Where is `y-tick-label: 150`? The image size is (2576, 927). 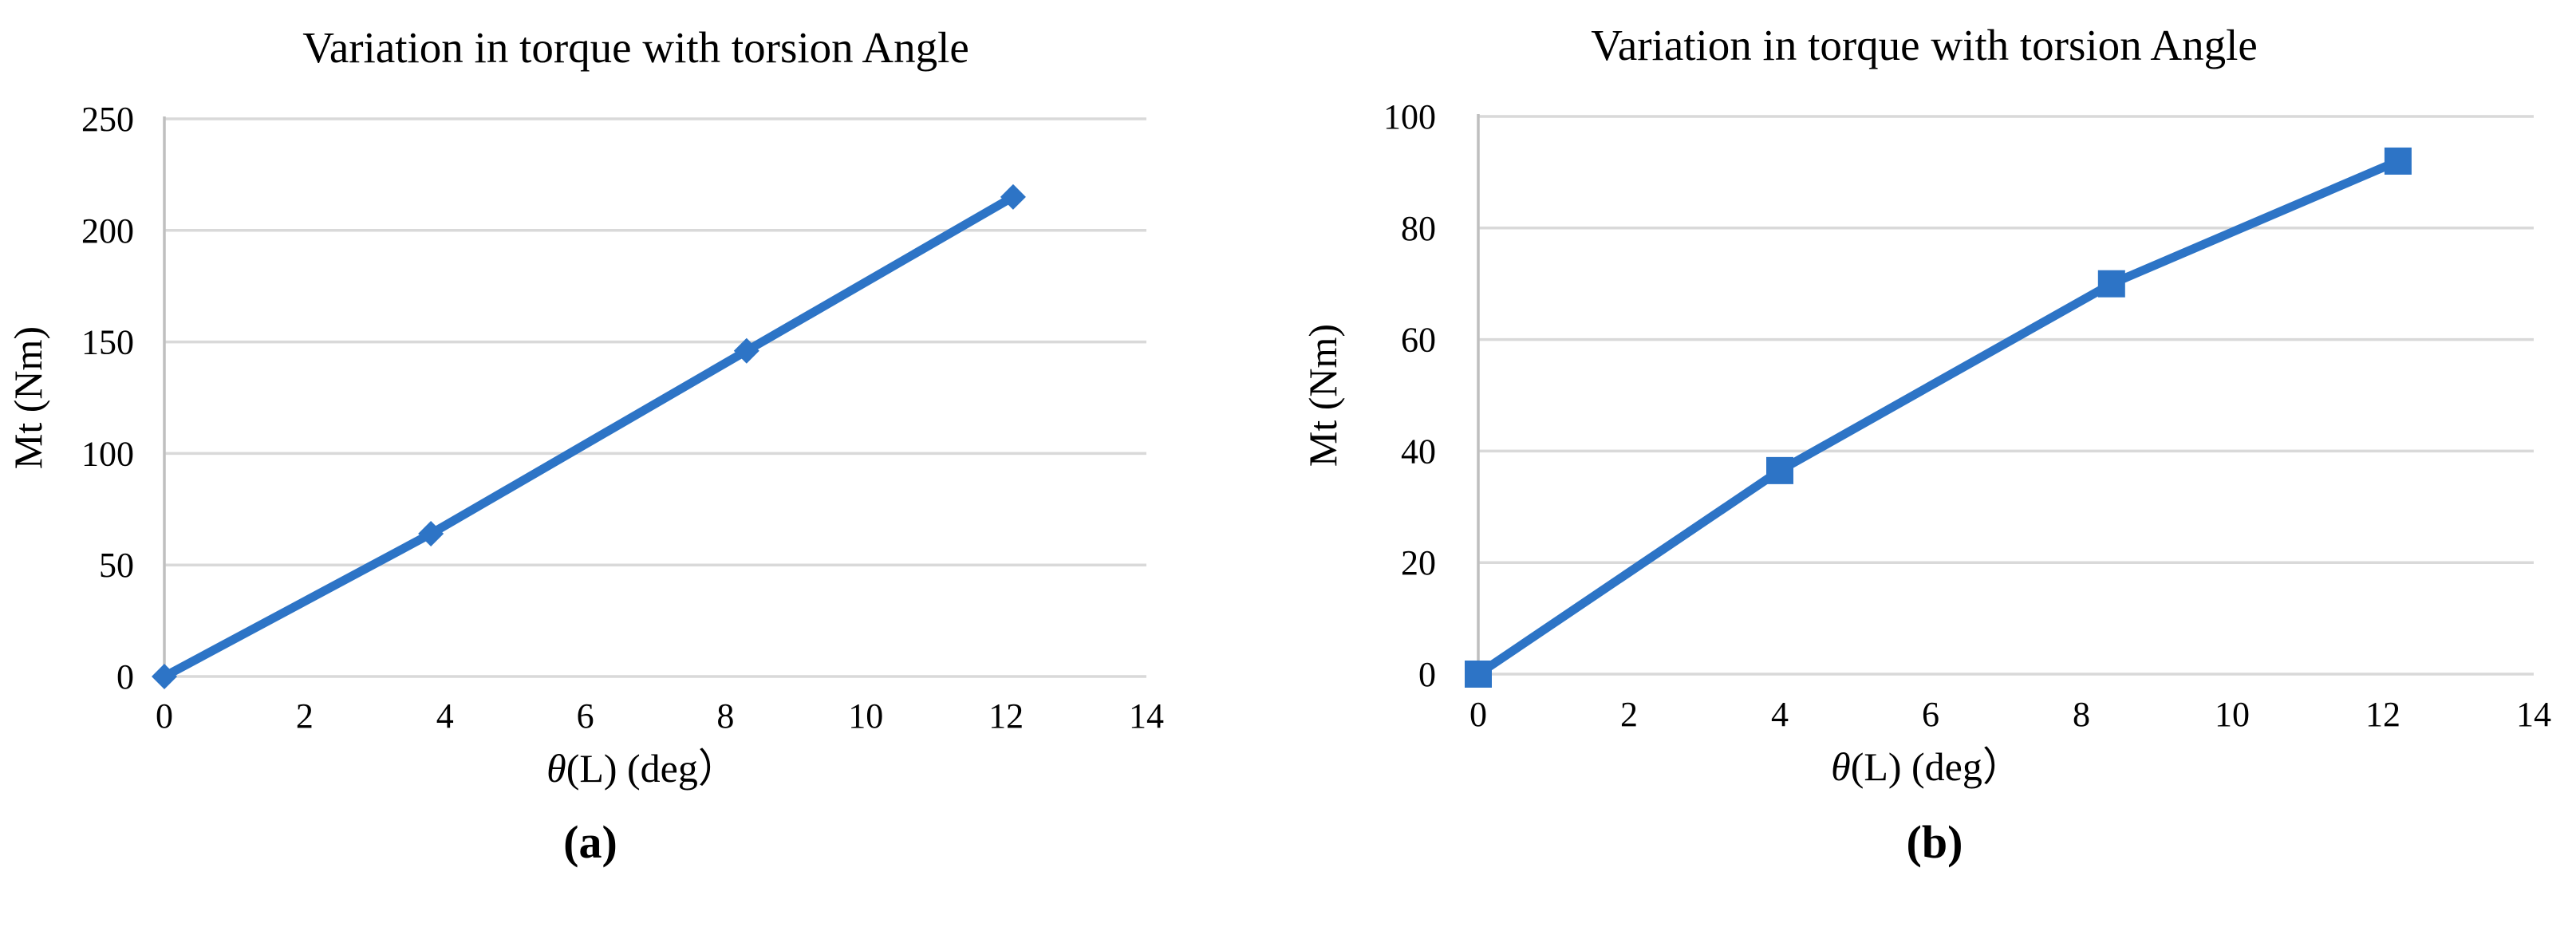 y-tick-label: 150 is located at coordinates (108, 342).